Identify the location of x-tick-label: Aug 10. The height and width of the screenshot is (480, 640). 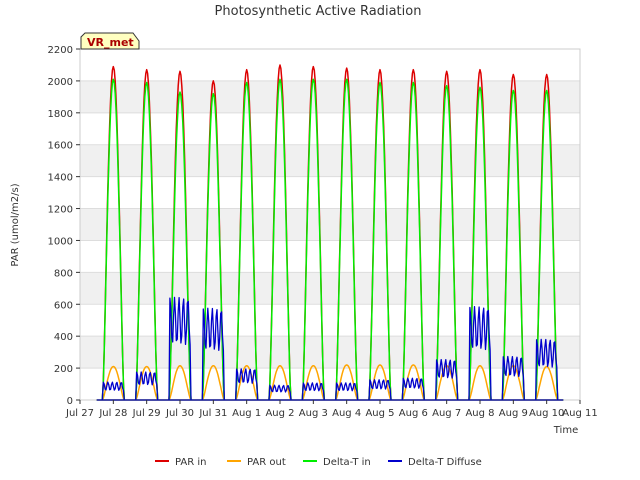
(546, 413).